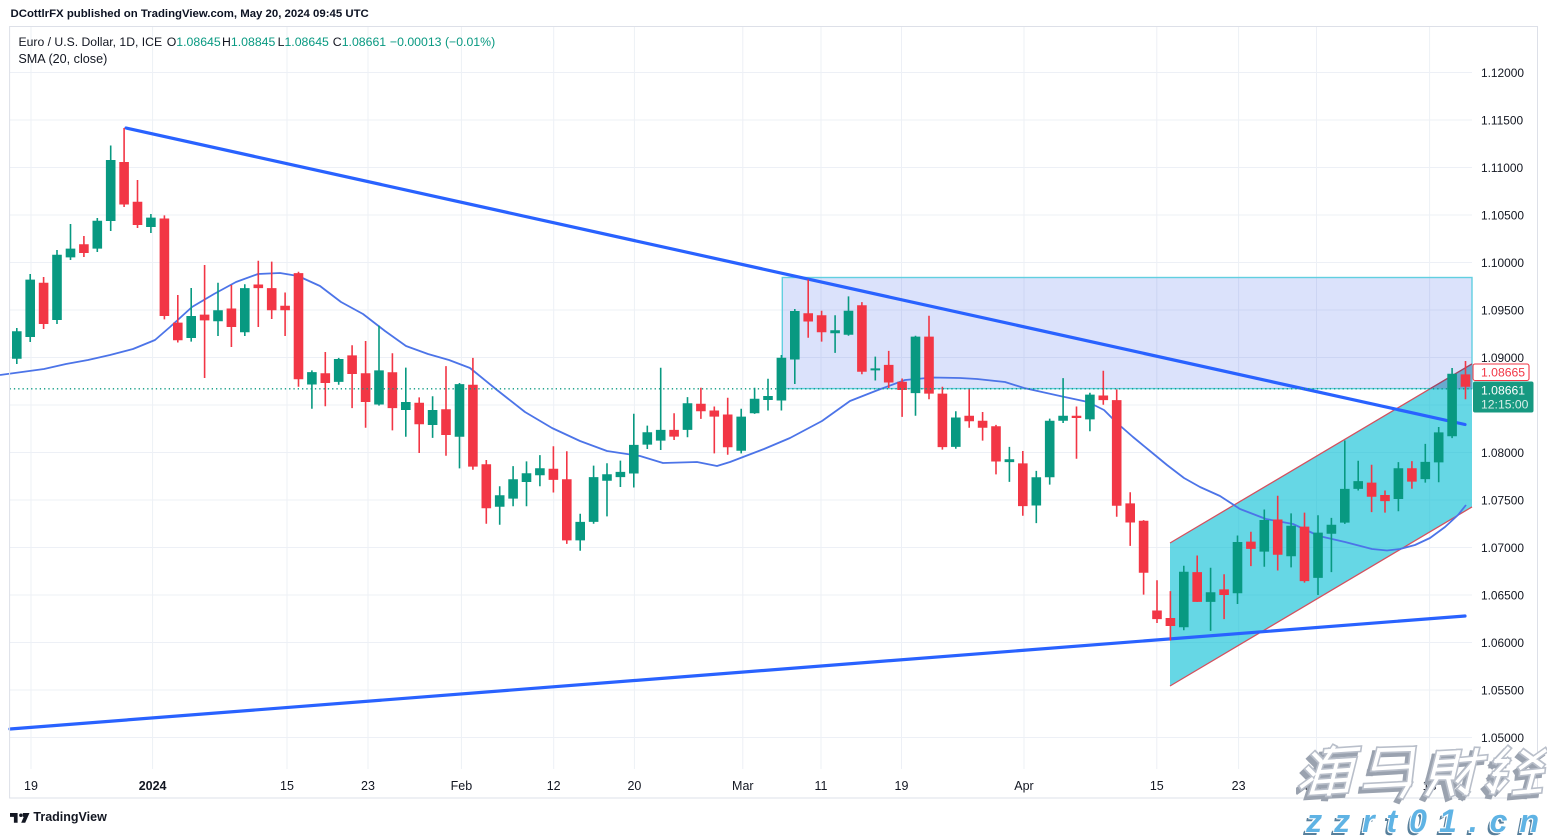 The image size is (1547, 836). I want to click on svg-text: 1.10500, so click(1502, 216).